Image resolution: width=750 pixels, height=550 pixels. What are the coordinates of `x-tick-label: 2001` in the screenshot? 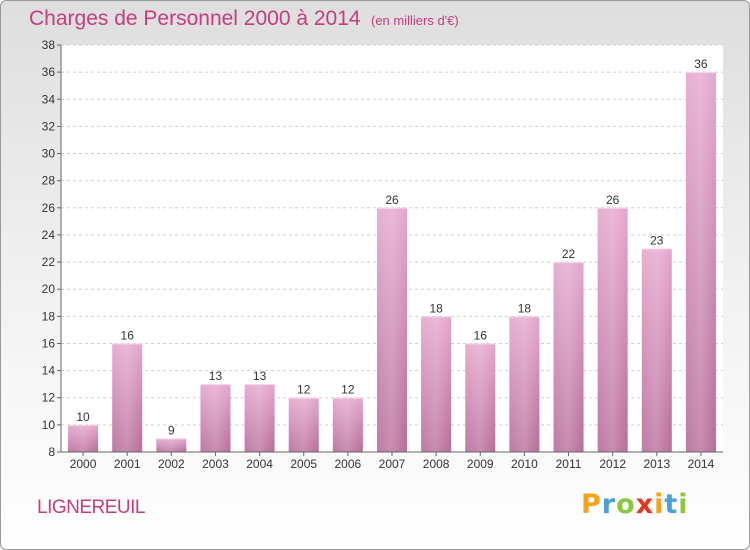 It's located at (127, 464).